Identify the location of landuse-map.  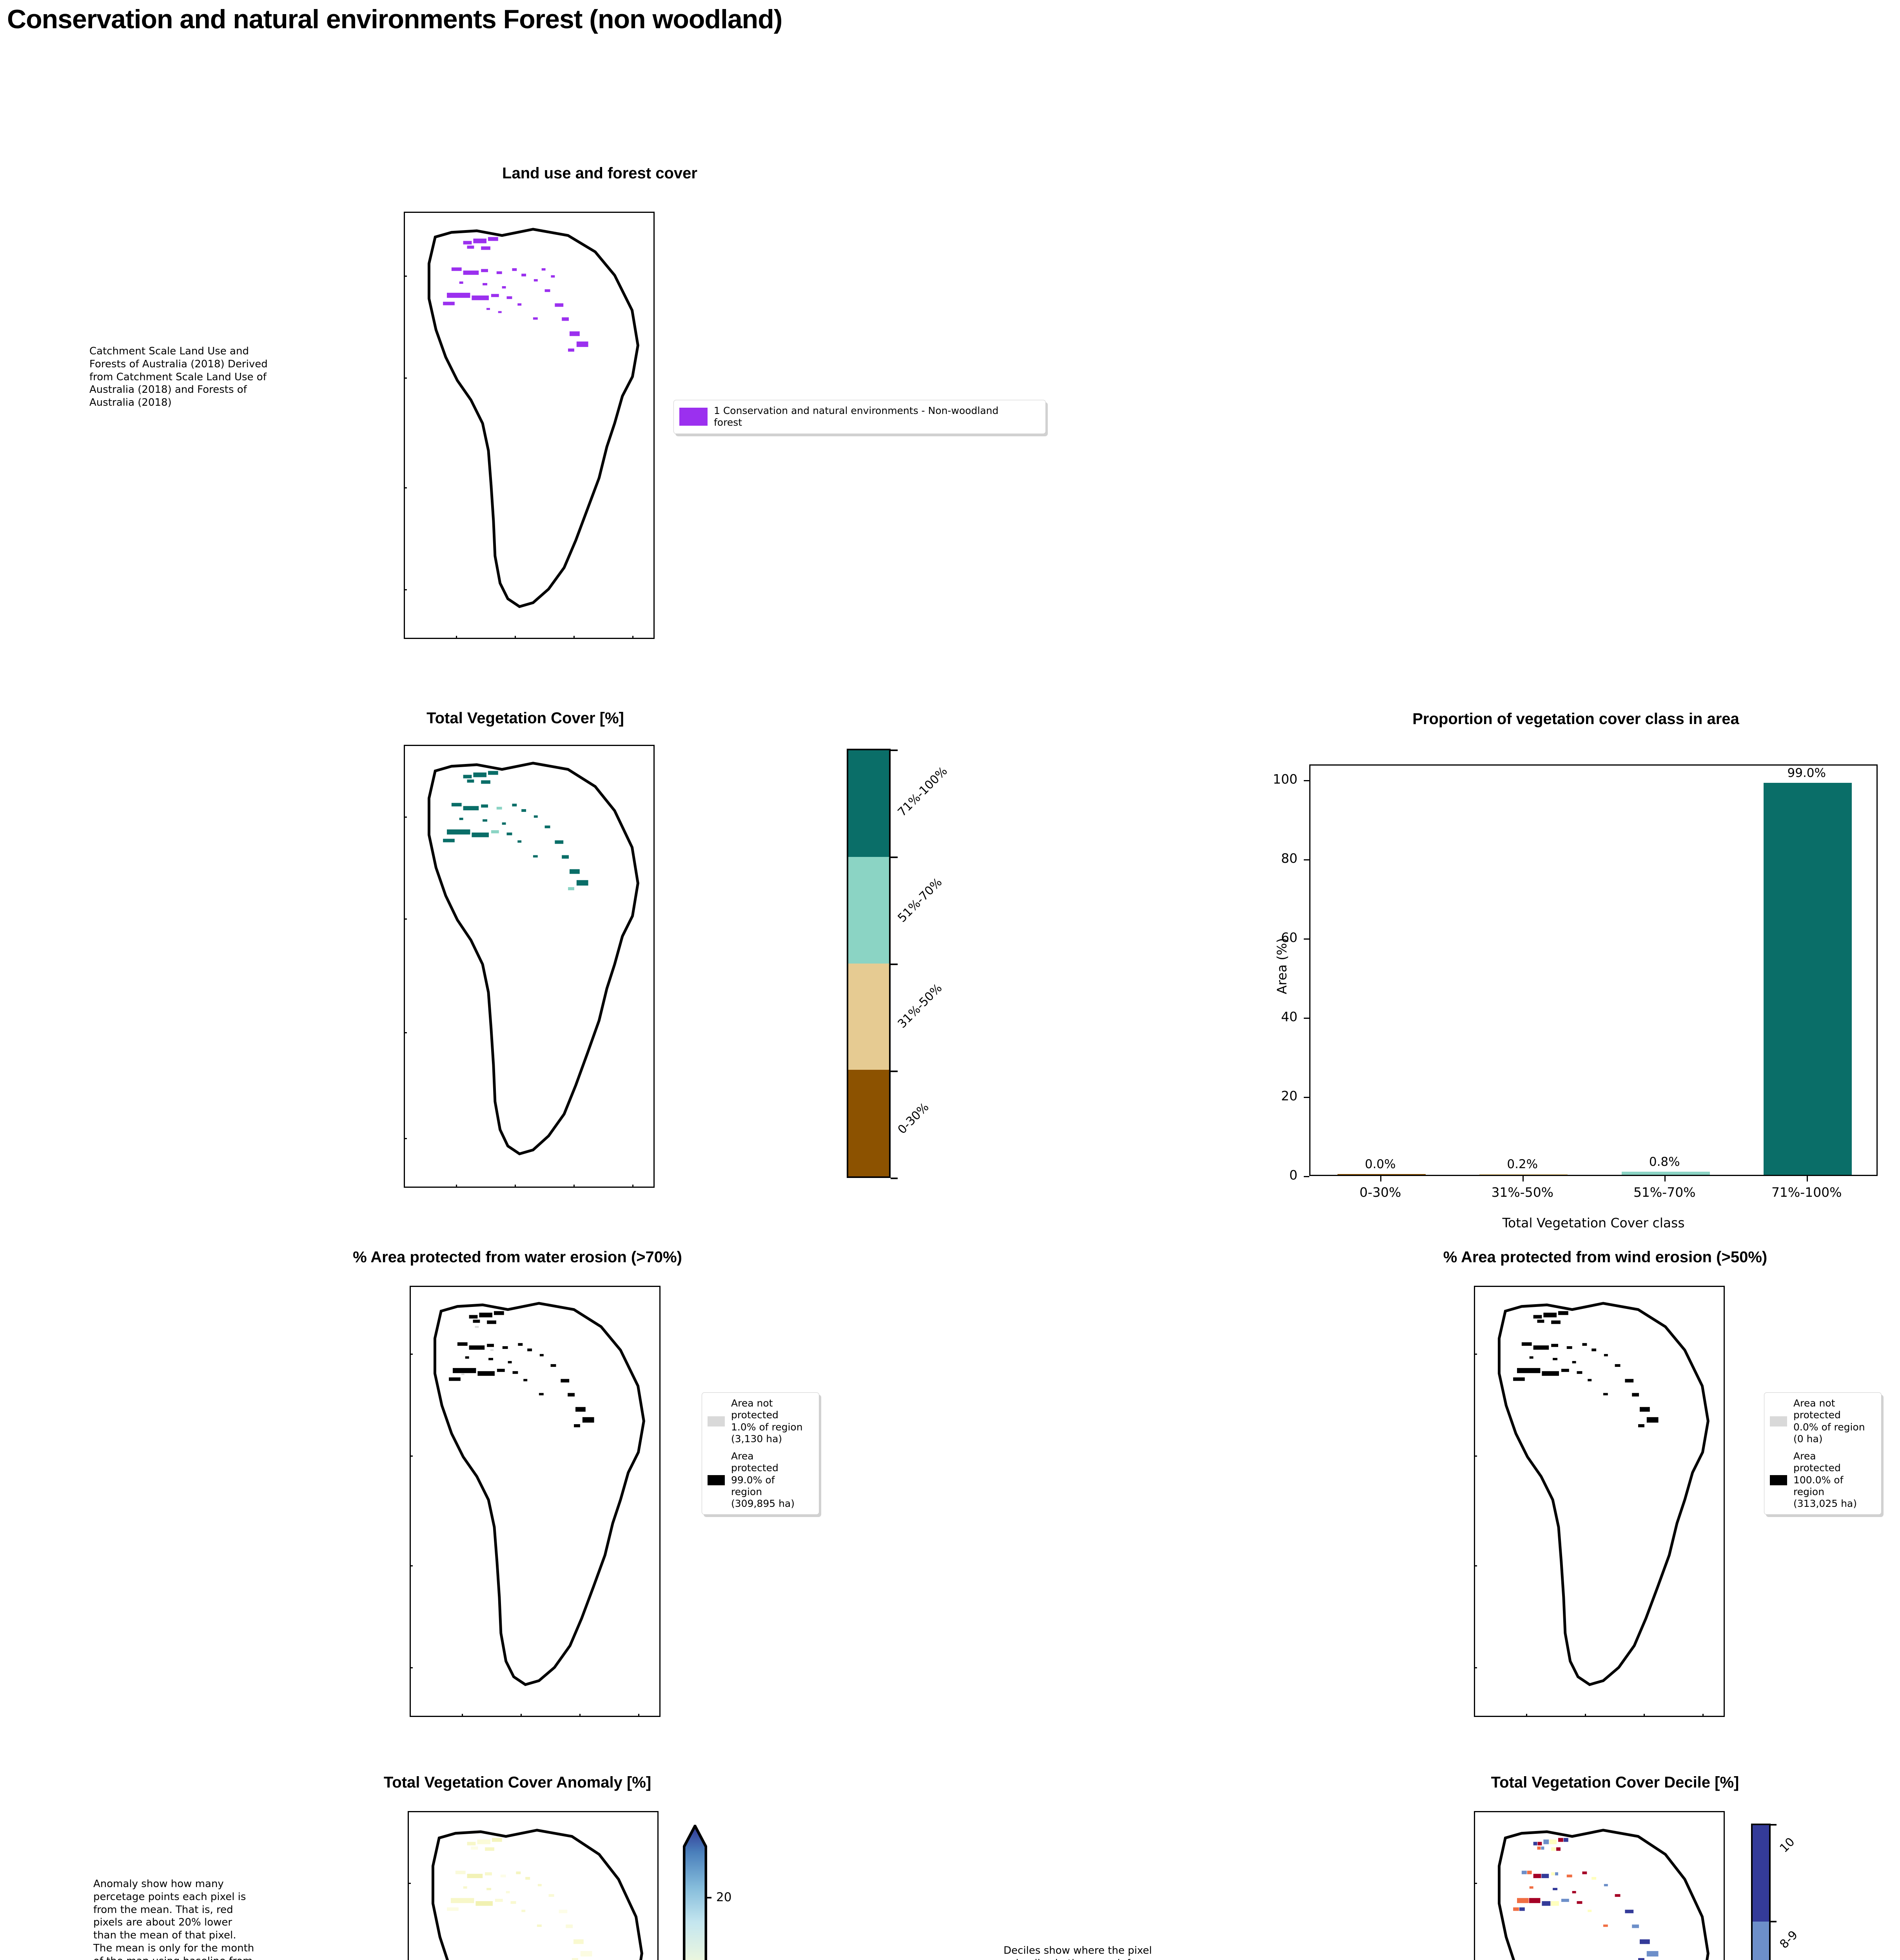
(529, 425).